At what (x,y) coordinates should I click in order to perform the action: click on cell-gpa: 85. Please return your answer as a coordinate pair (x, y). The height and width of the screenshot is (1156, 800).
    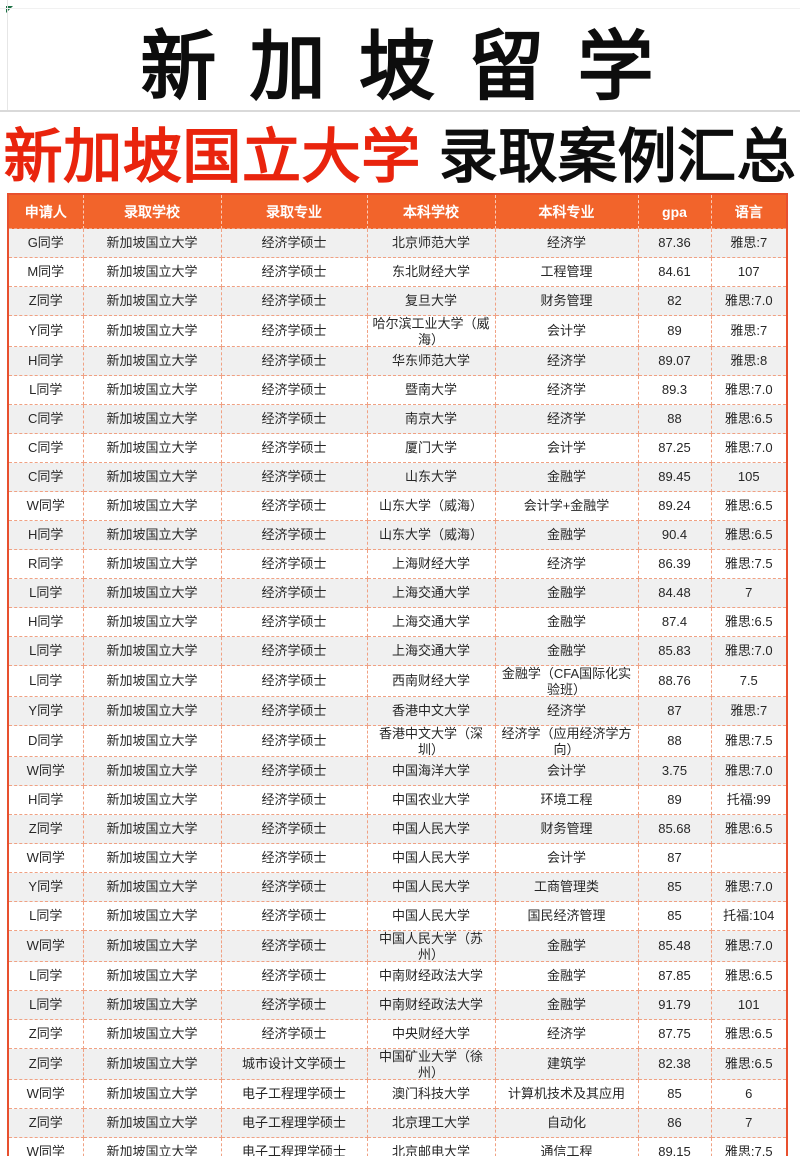
    Looking at the image, I should click on (674, 916).